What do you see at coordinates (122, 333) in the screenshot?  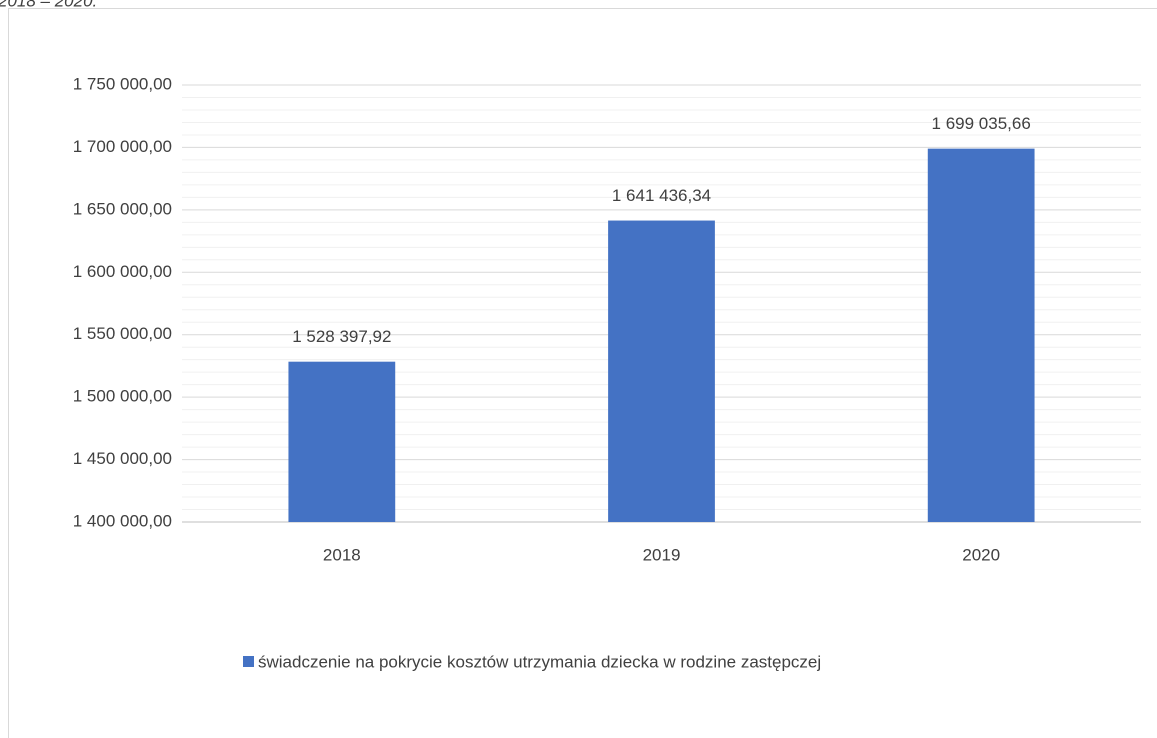 I see `y-tick-label: 1 550 000,00` at bounding box center [122, 333].